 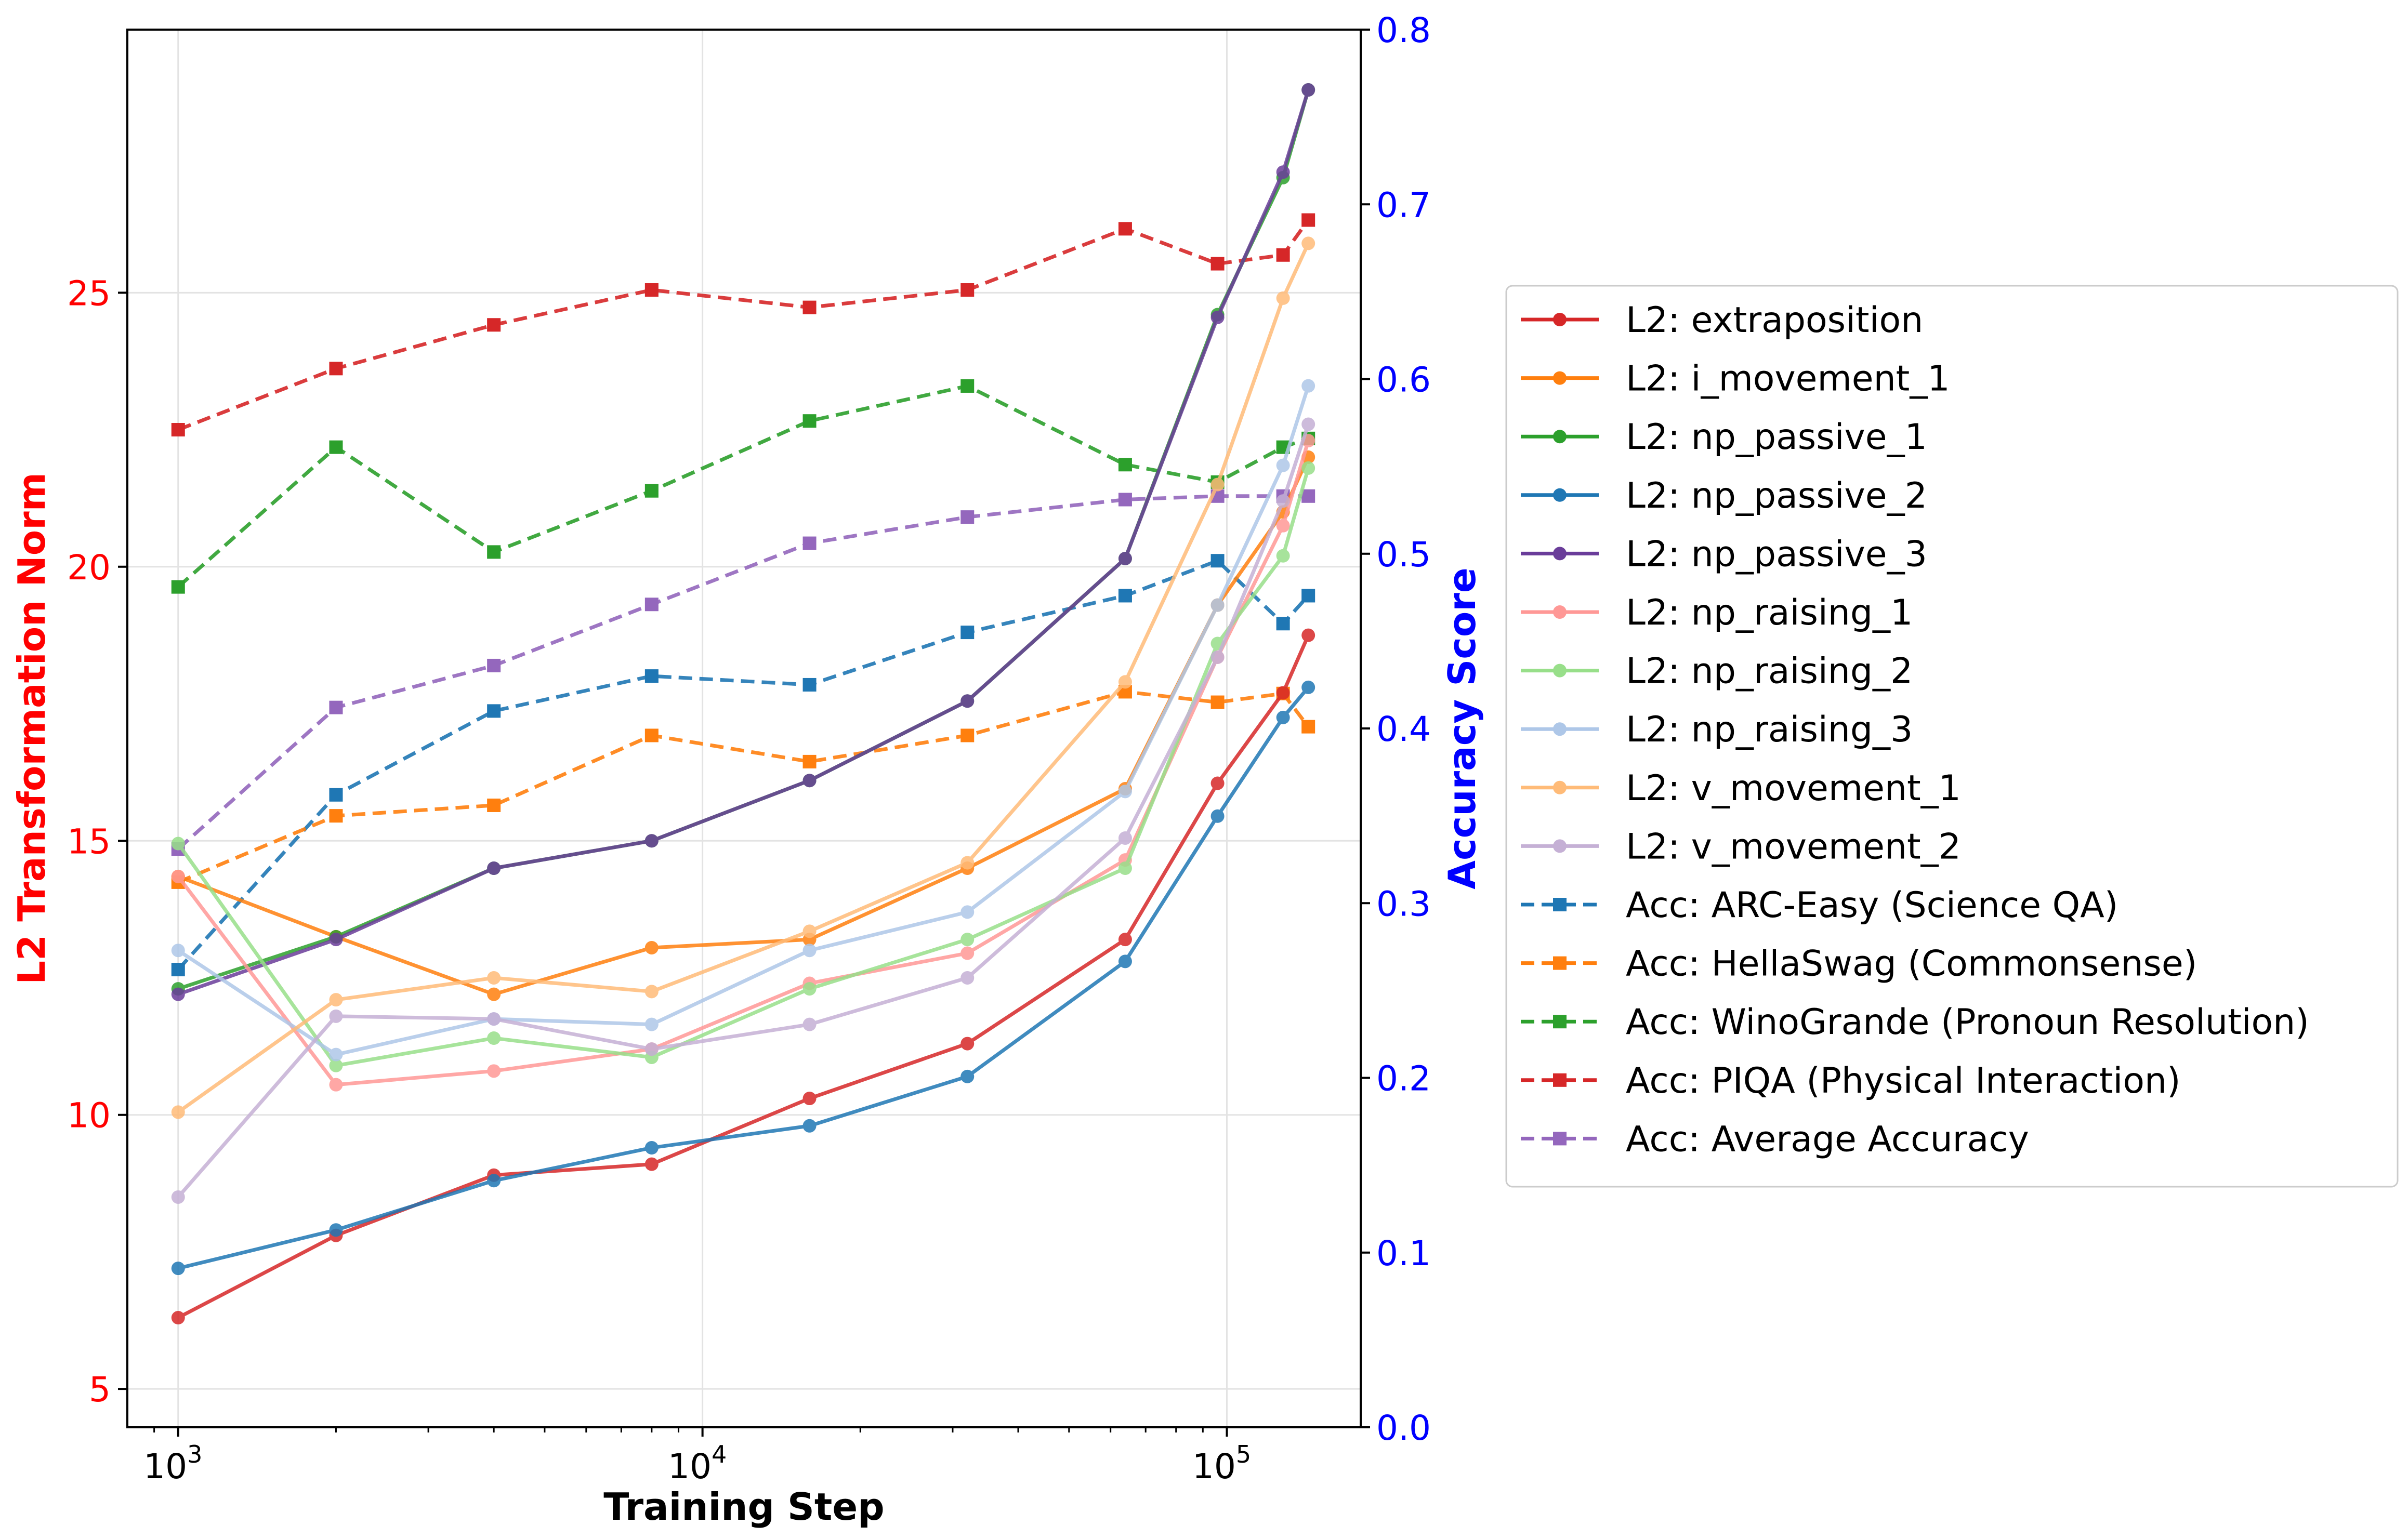 What do you see at coordinates (1859, 964) in the screenshot?
I see `legend-entry-acc-hellaswag-commonsense: Acc: HellaSwag (Commonsense)` at bounding box center [1859, 964].